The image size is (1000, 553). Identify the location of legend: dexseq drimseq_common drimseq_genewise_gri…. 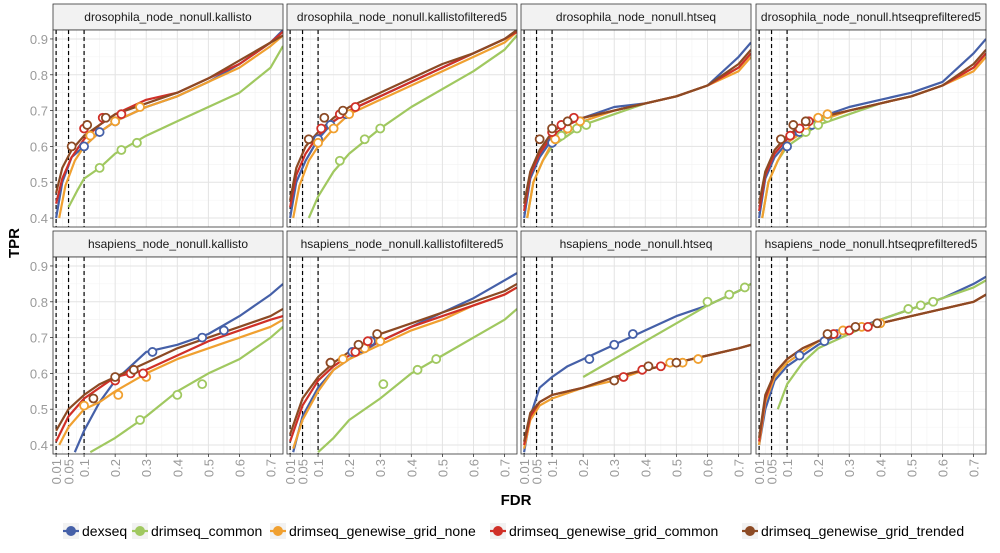
(513, 531).